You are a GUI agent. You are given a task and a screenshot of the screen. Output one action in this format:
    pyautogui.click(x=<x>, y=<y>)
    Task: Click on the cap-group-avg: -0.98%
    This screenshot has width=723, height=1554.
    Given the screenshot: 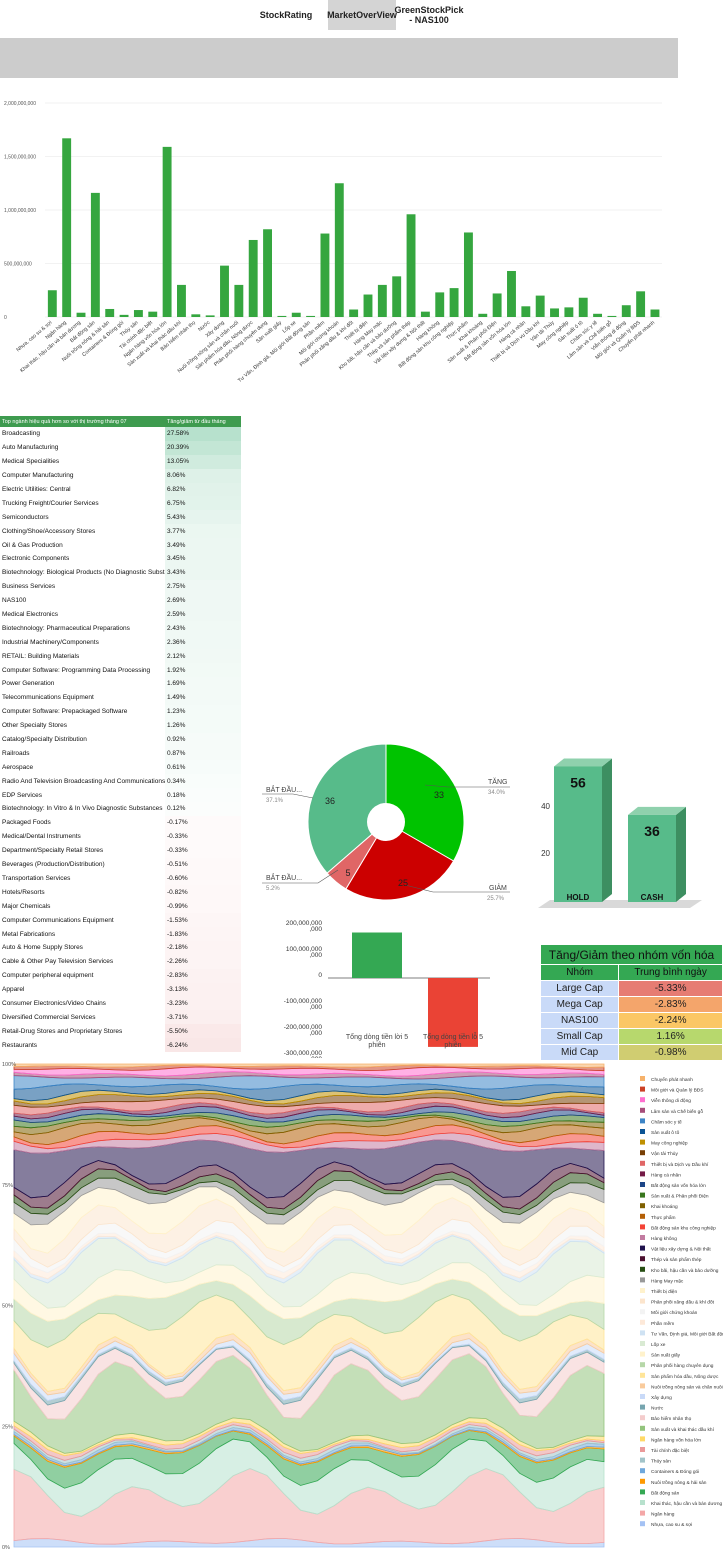 What is the action you would take?
    pyautogui.click(x=670, y=1052)
    